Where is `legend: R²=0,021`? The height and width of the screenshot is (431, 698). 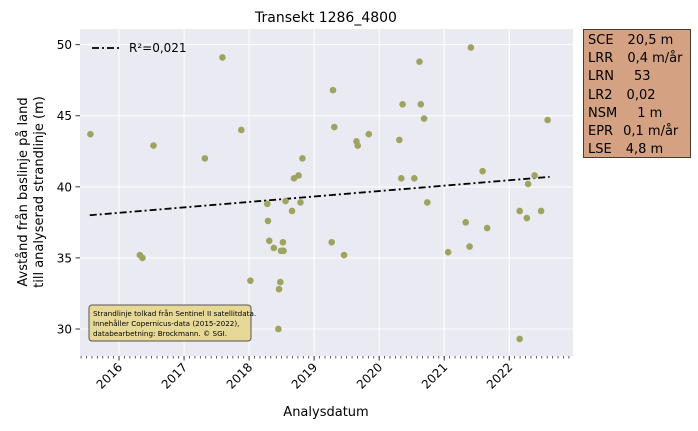 legend: R²=0,021 is located at coordinates (139, 48).